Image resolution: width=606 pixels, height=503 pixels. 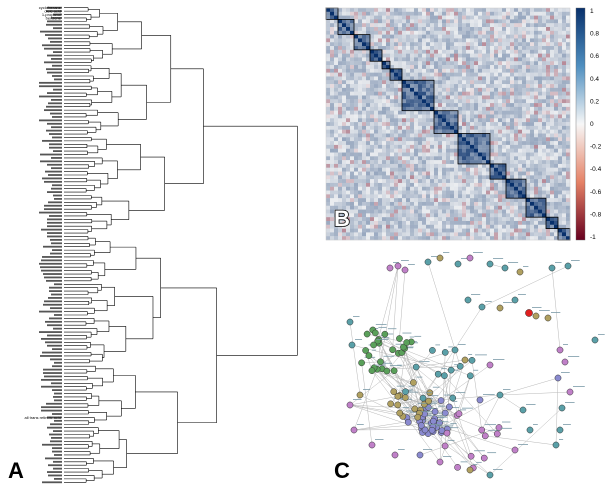 What do you see at coordinates (474, 149) in the screenshot?
I see `heatmap-cluster-box` at bounding box center [474, 149].